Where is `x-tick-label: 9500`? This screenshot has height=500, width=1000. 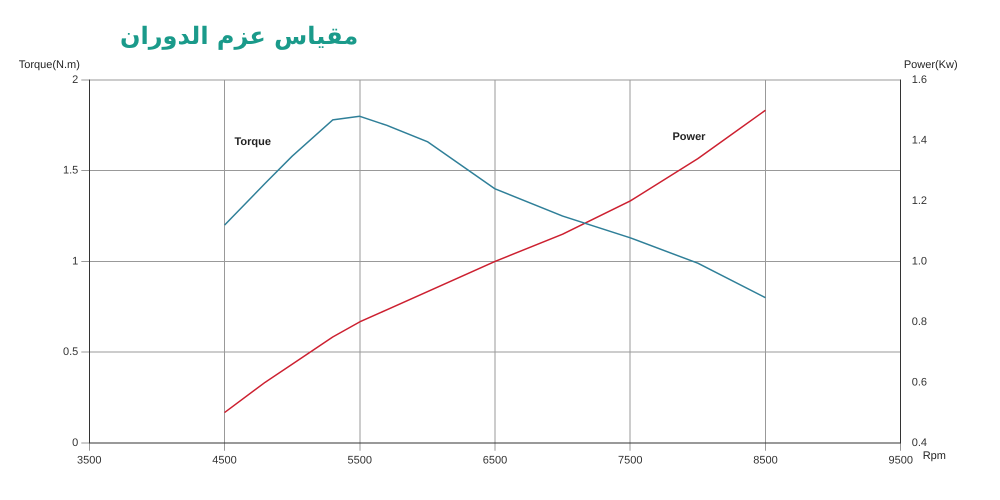
x-tick-label: 9500 is located at coordinates (900, 460).